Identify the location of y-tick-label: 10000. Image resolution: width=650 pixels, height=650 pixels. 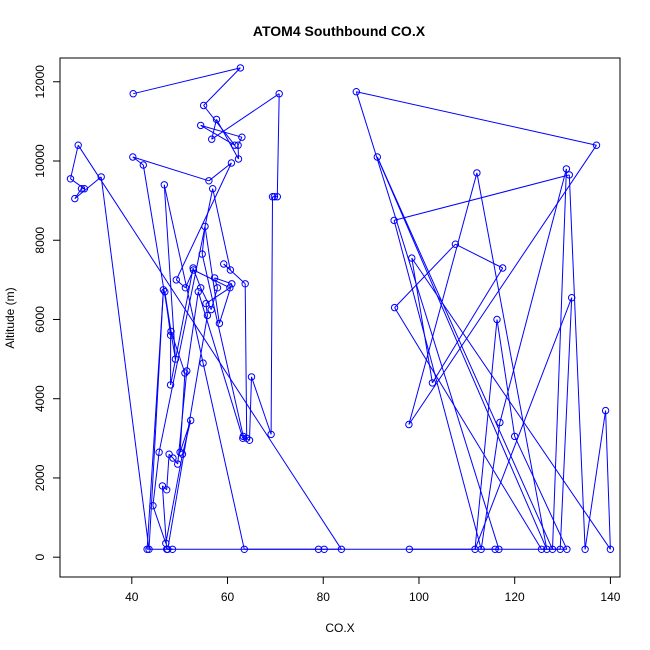
(40, 161).